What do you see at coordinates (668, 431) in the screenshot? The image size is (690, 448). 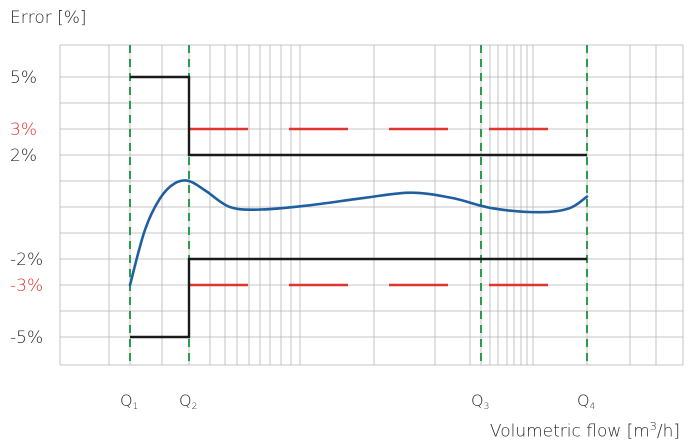 I see `x-axis-title-suffix: /h]` at bounding box center [668, 431].